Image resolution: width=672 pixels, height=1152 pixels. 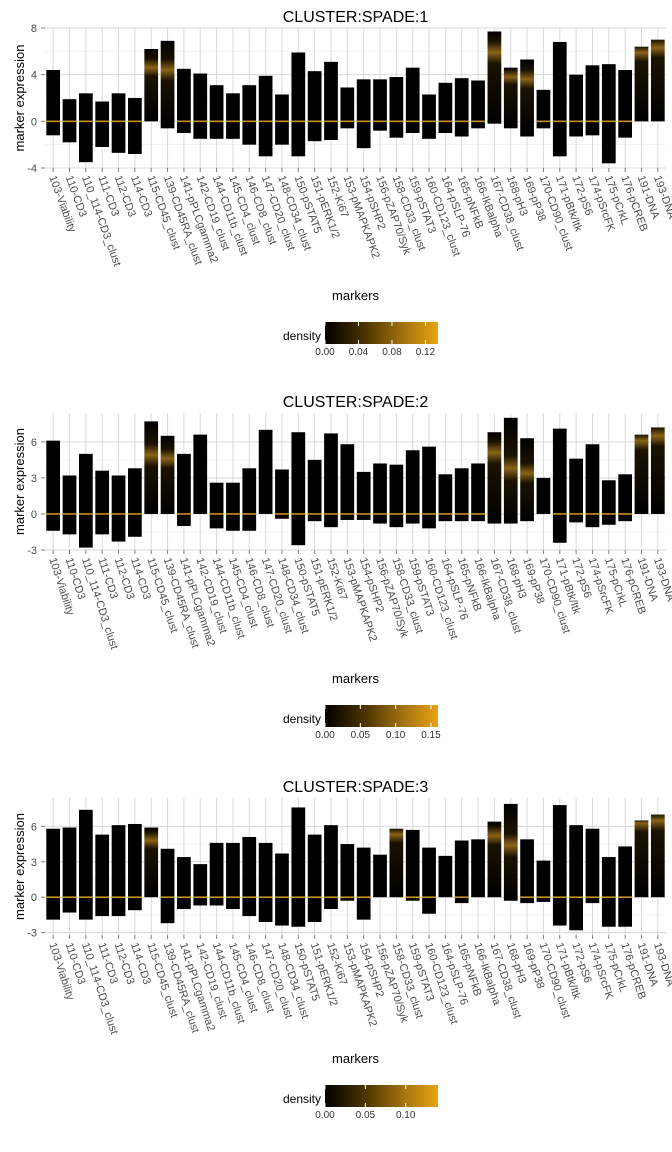 I want to click on legend-tick-label: 0.05, so click(x=361, y=735).